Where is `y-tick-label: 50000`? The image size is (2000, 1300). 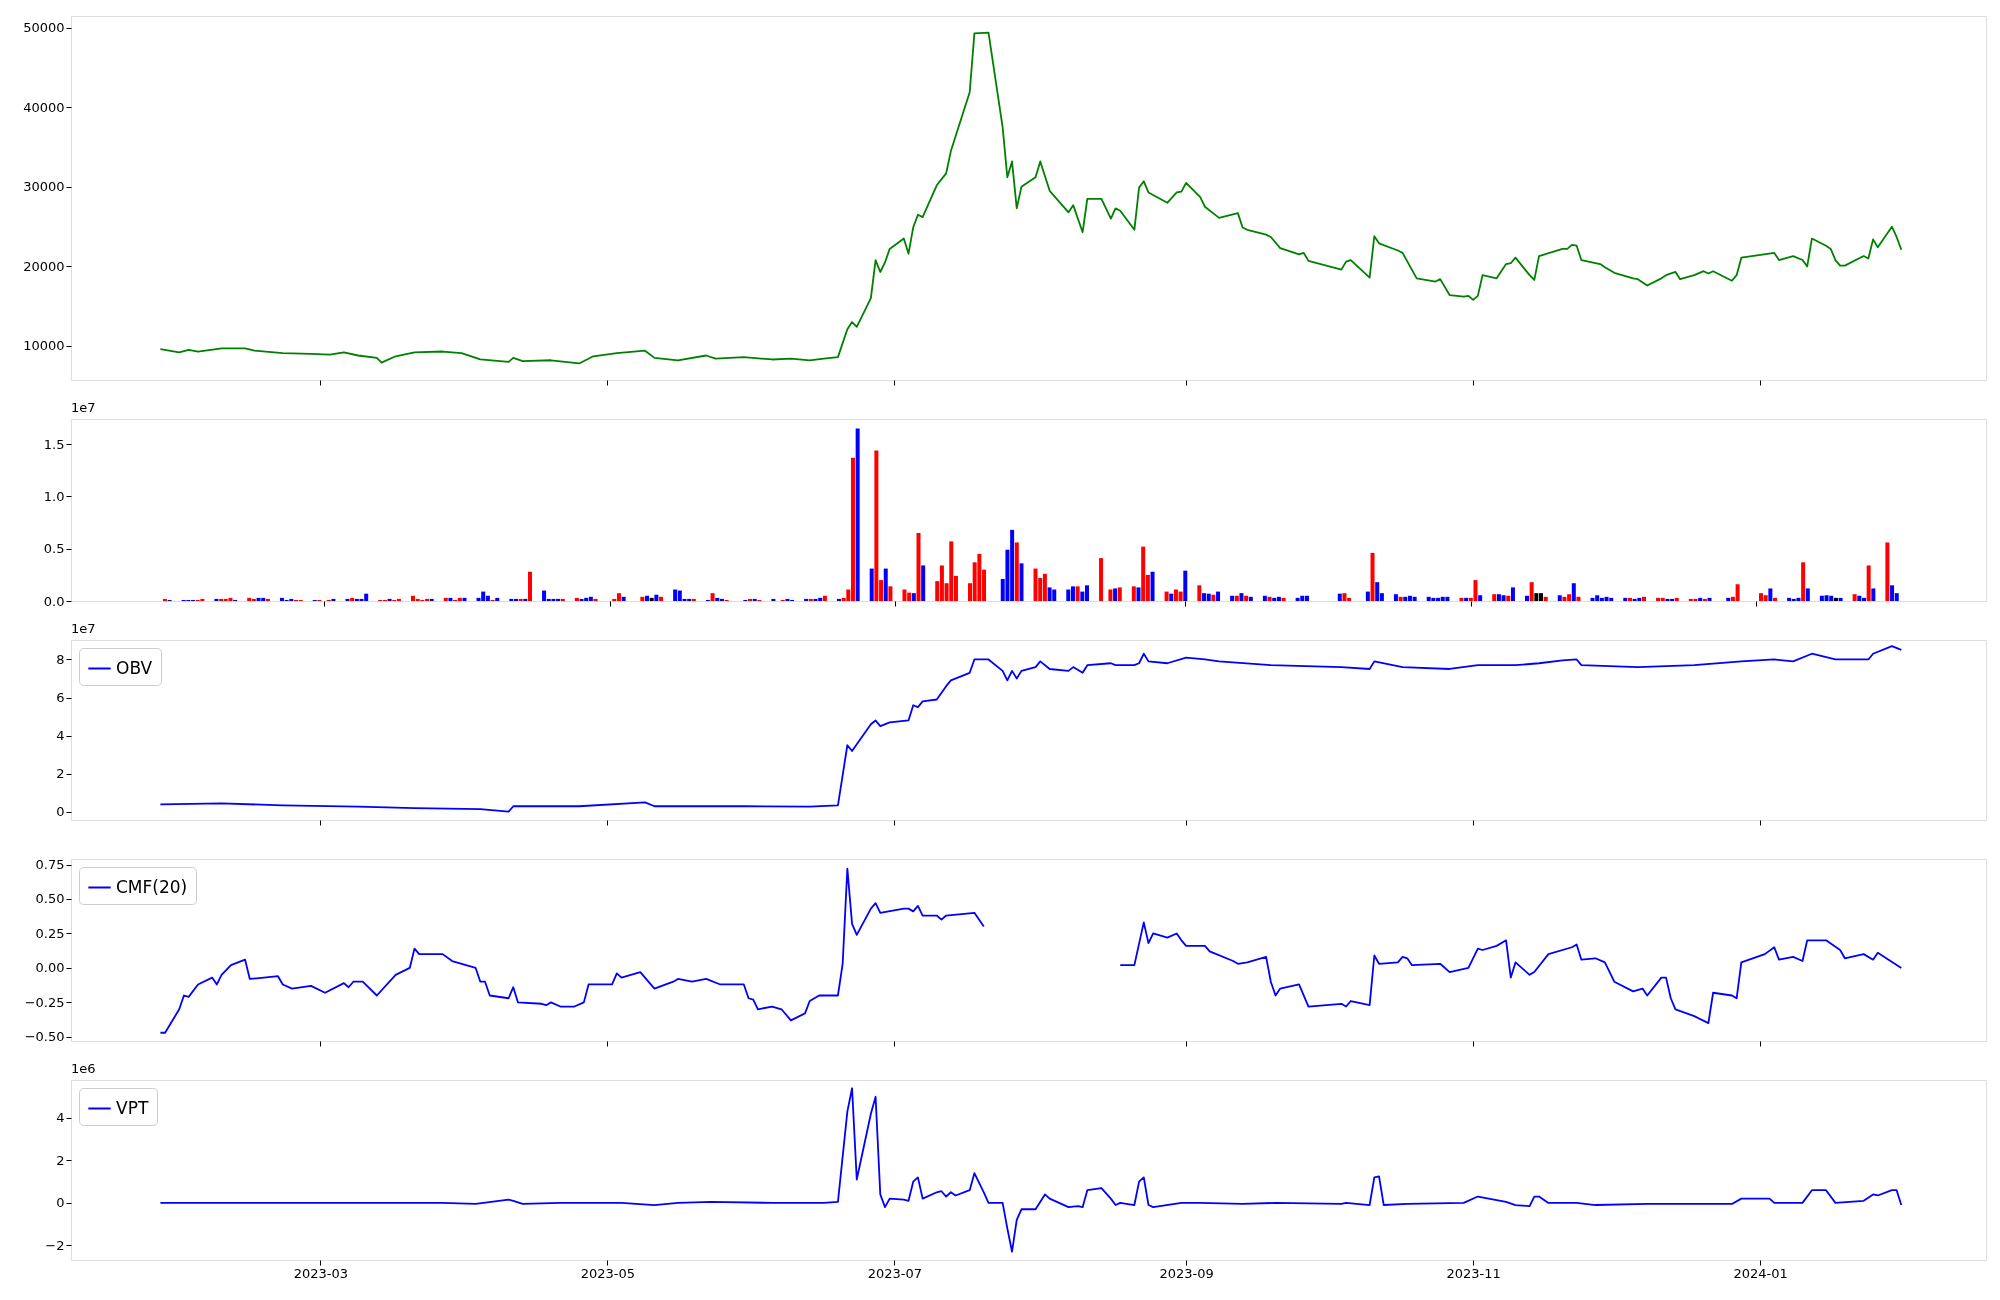
y-tick-label: 50000 is located at coordinates (44, 28).